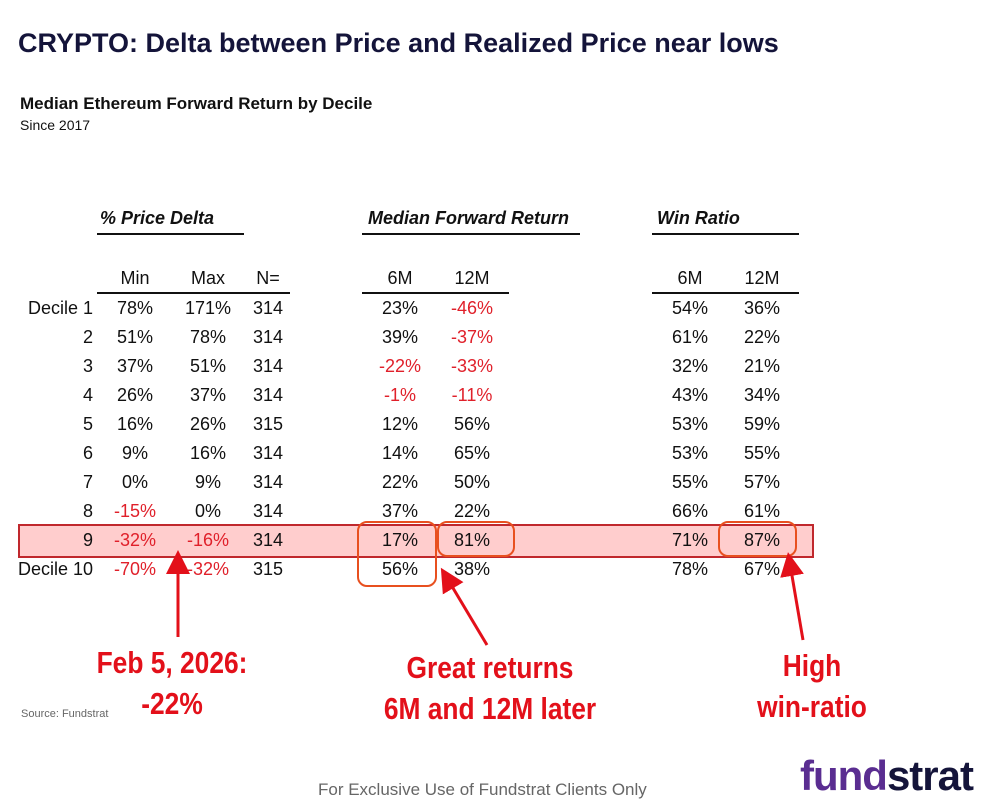 Image resolution: width=997 pixels, height=807 pixels. I want to click on column-header-win_6m: 6M, so click(690, 278).